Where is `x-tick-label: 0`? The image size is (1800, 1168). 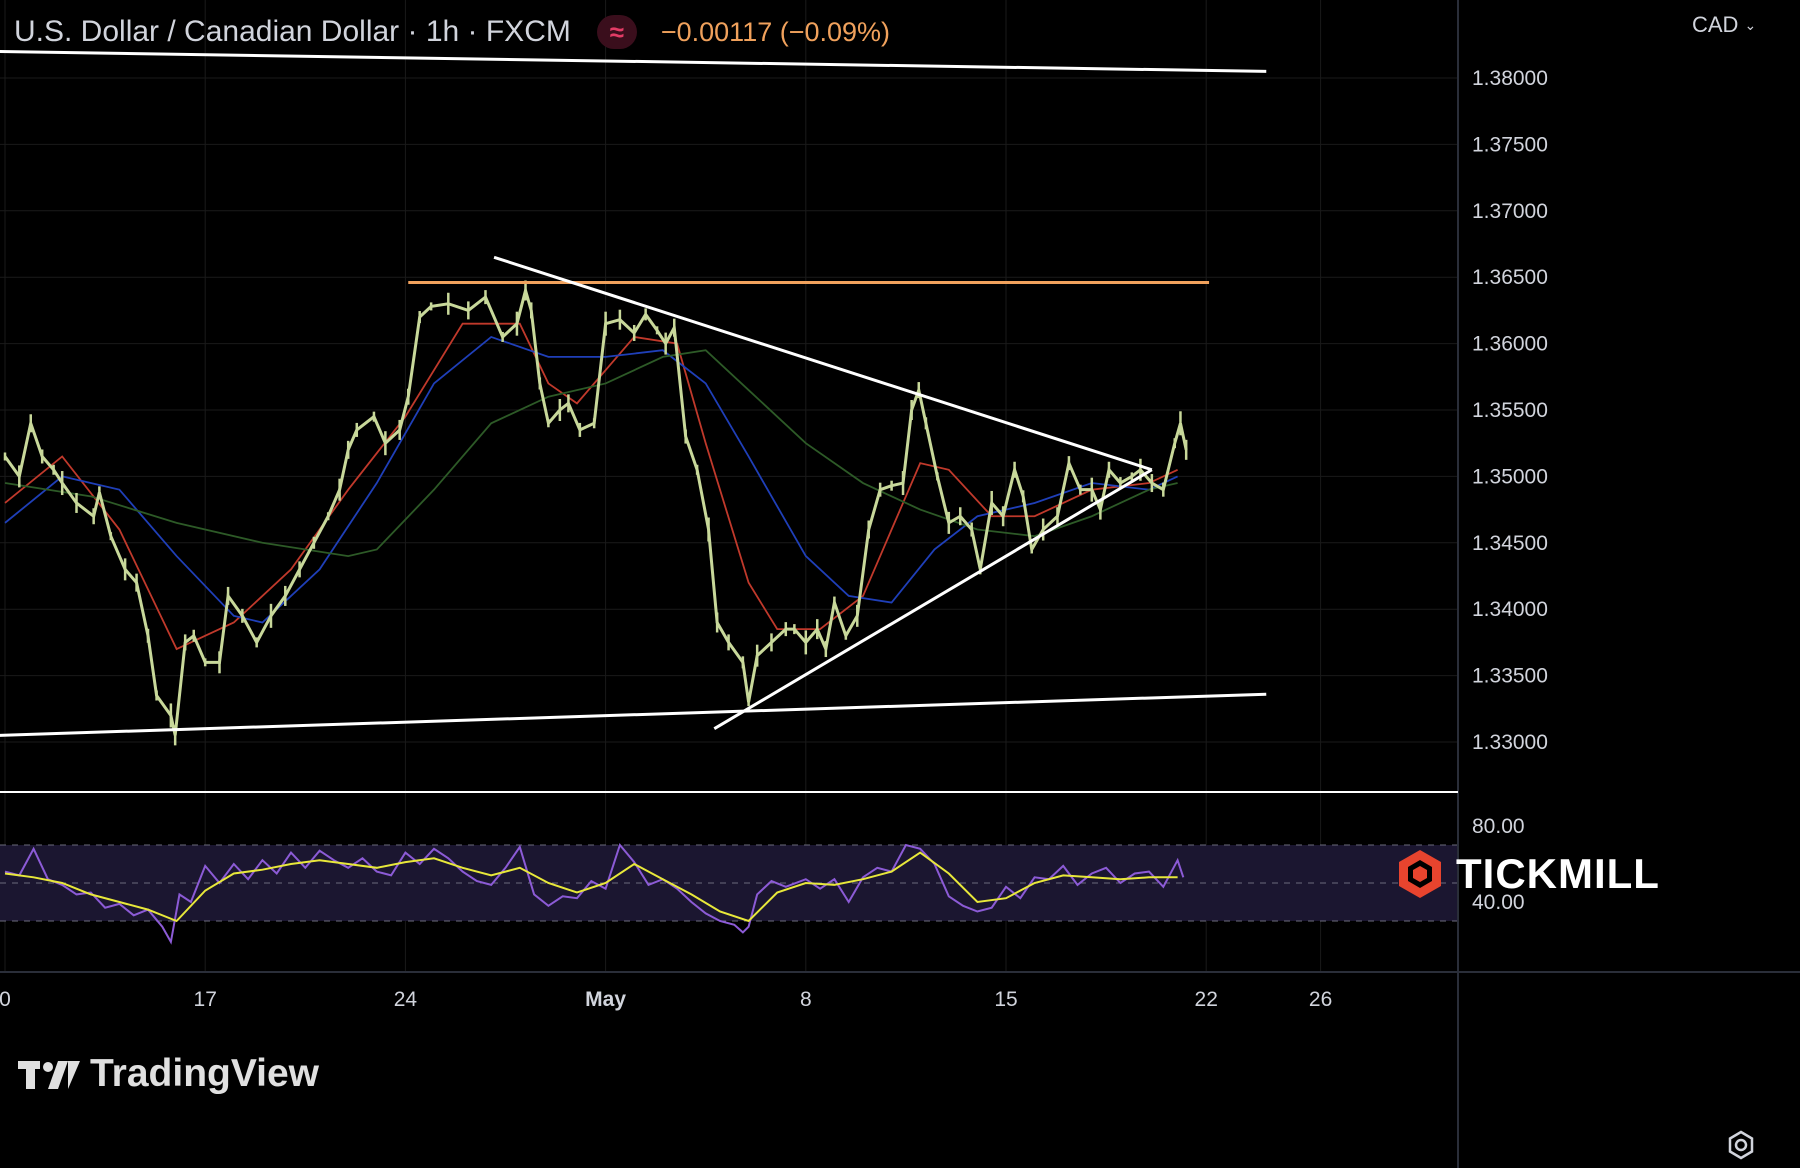
x-tick-label: 0 is located at coordinates (5, 999).